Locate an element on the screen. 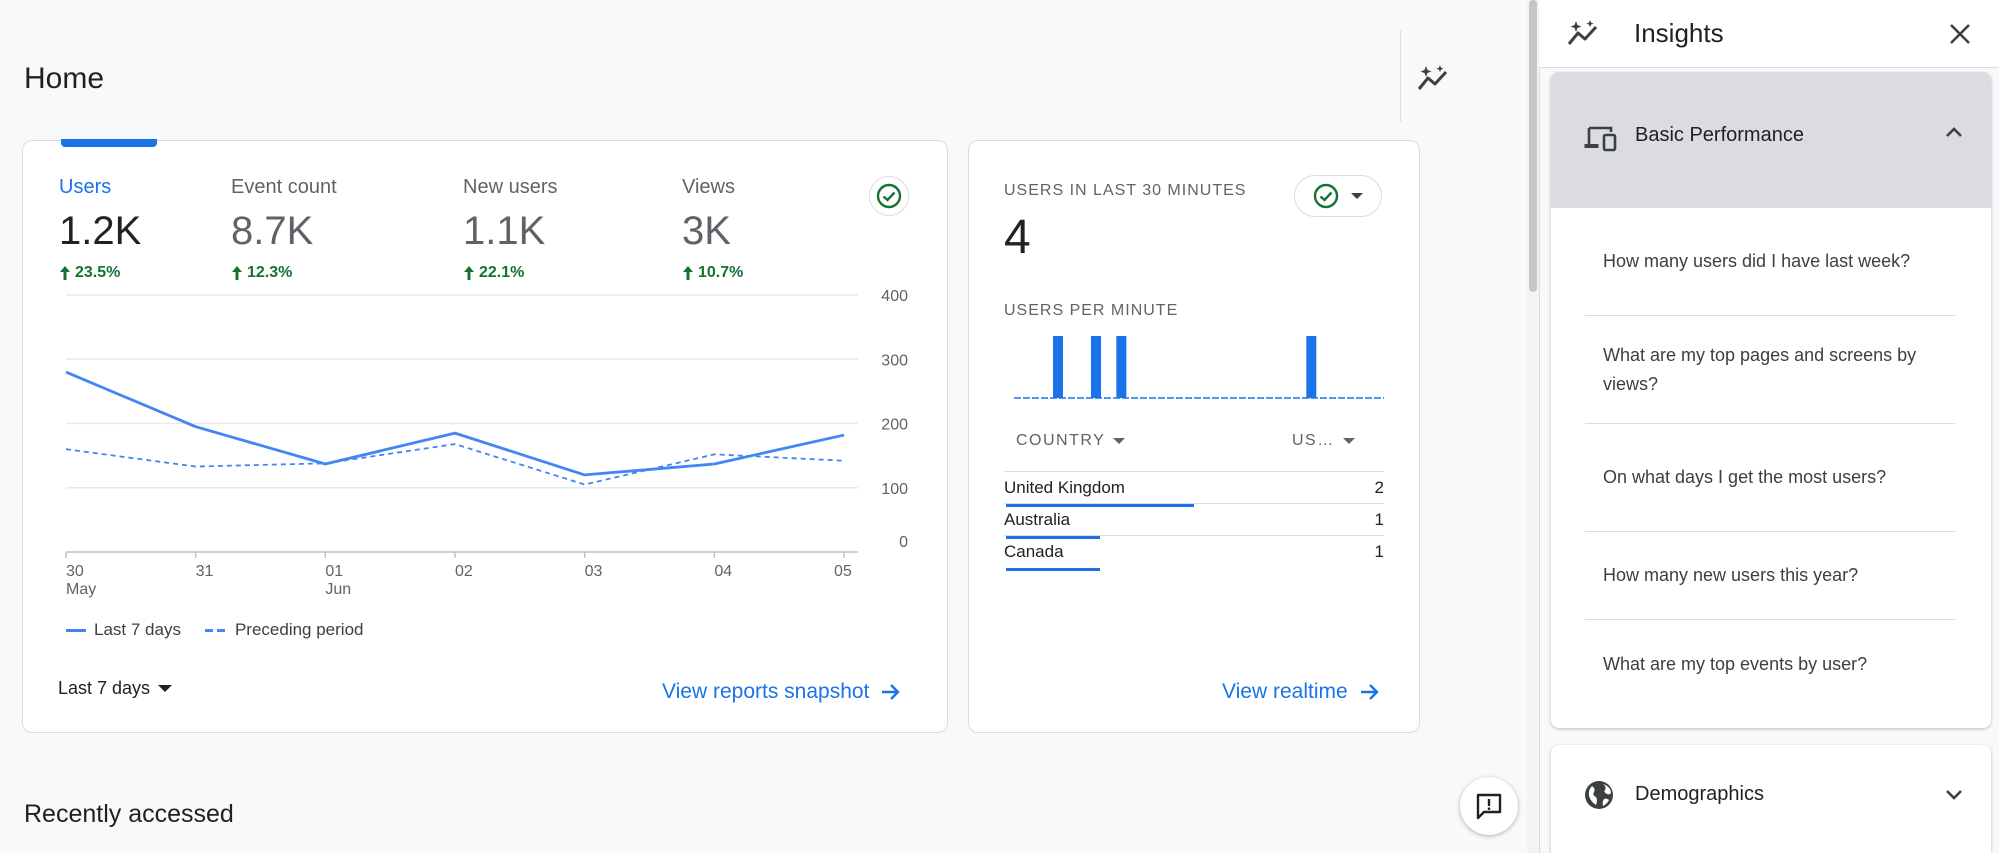  legend-item-current: Last 7 days is located at coordinates (123, 630).